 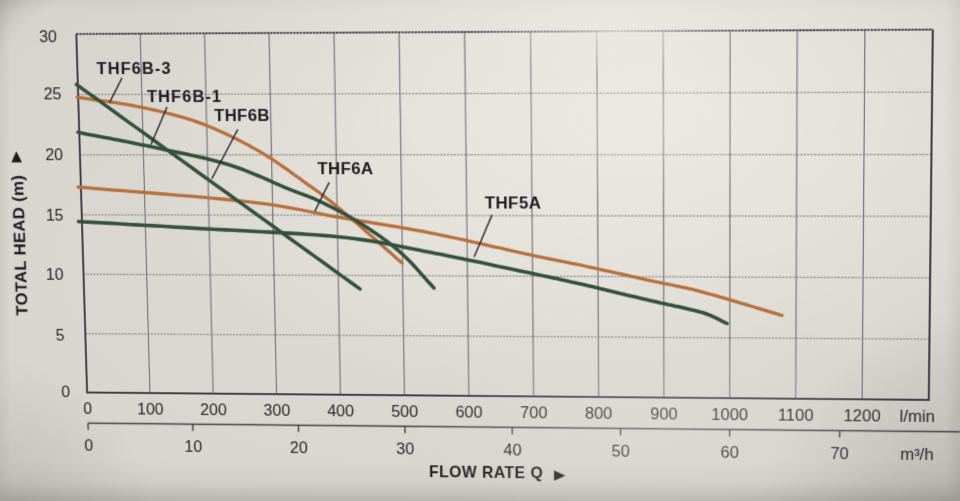 I want to click on svg-text: THF6B-1, so click(x=185, y=97).